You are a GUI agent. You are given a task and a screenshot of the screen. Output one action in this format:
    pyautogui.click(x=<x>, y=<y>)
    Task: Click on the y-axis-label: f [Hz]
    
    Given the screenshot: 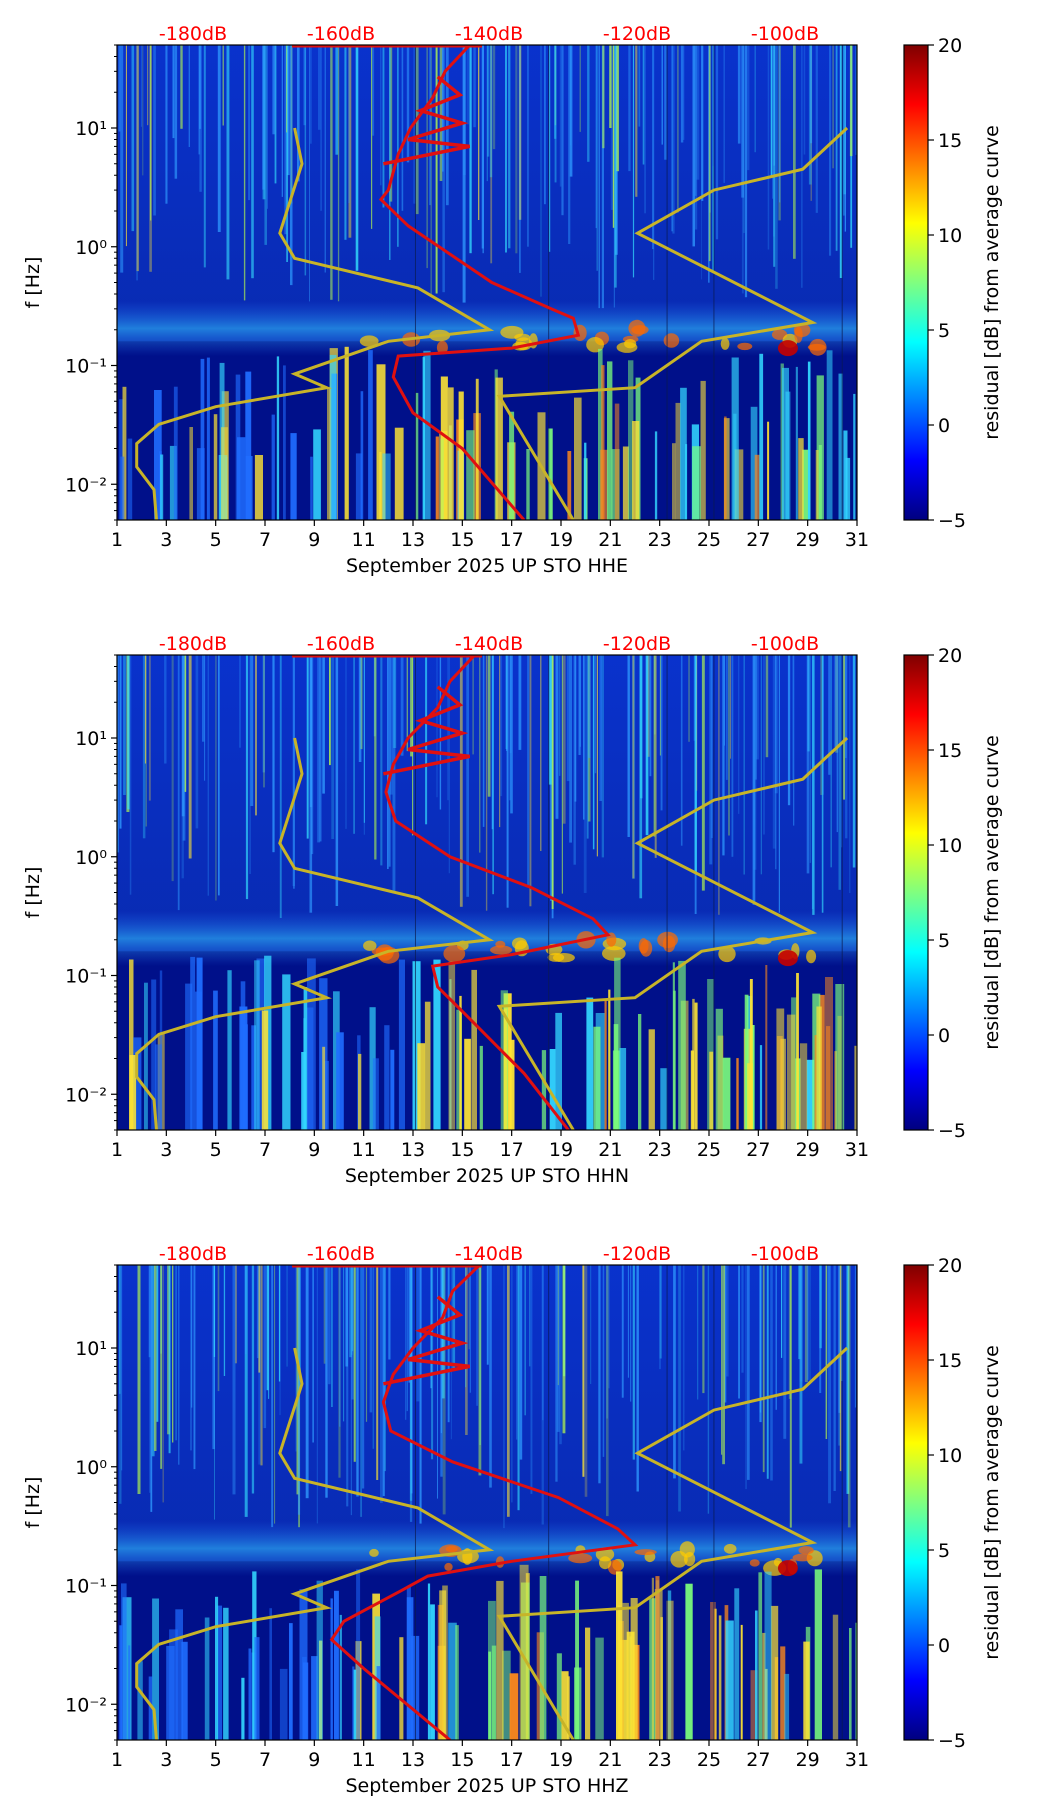 What is the action you would take?
    pyautogui.click(x=33, y=893)
    